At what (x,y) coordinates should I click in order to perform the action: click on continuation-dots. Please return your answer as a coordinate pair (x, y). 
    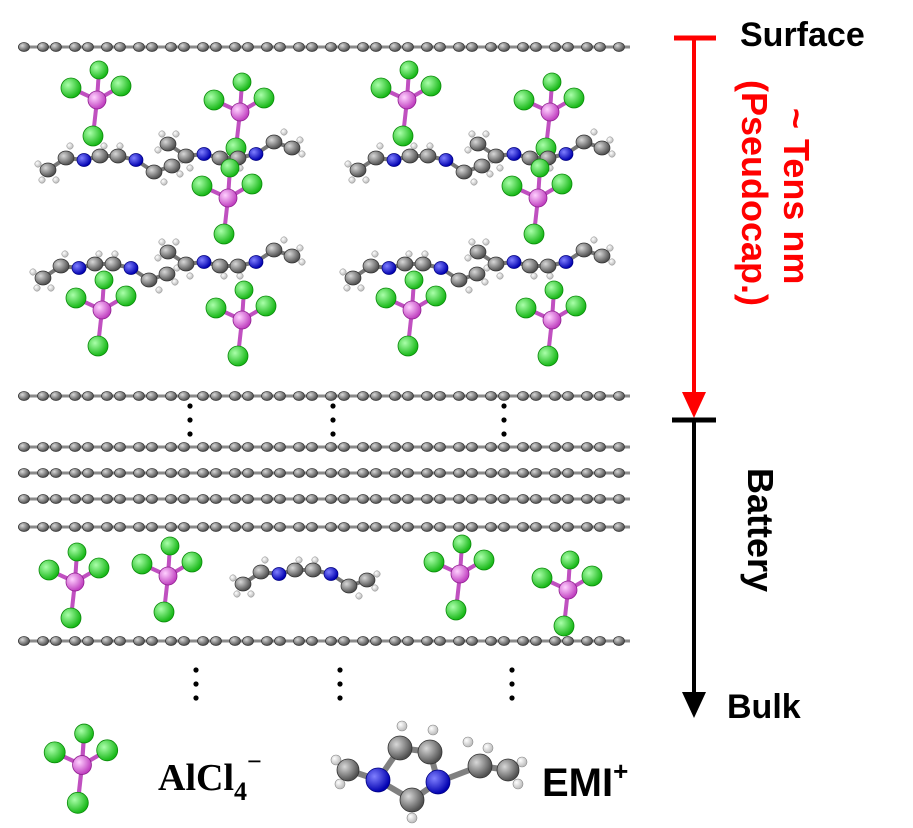
    Looking at the image, I should click on (351, 552).